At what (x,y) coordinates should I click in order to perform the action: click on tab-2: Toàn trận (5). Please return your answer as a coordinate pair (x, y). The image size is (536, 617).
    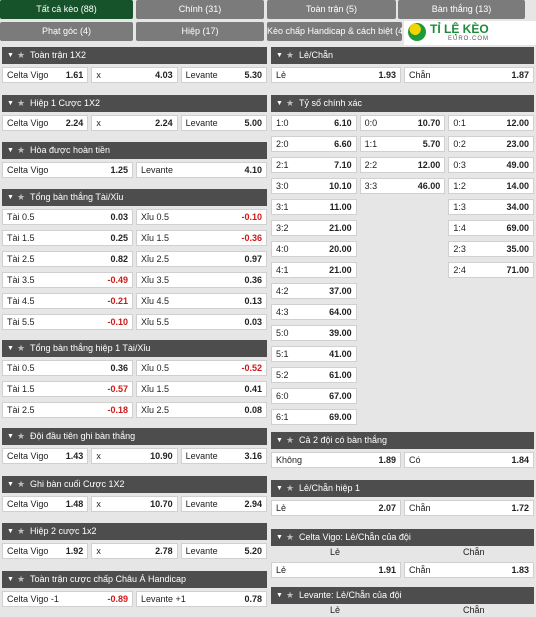
    Looking at the image, I should click on (331, 9).